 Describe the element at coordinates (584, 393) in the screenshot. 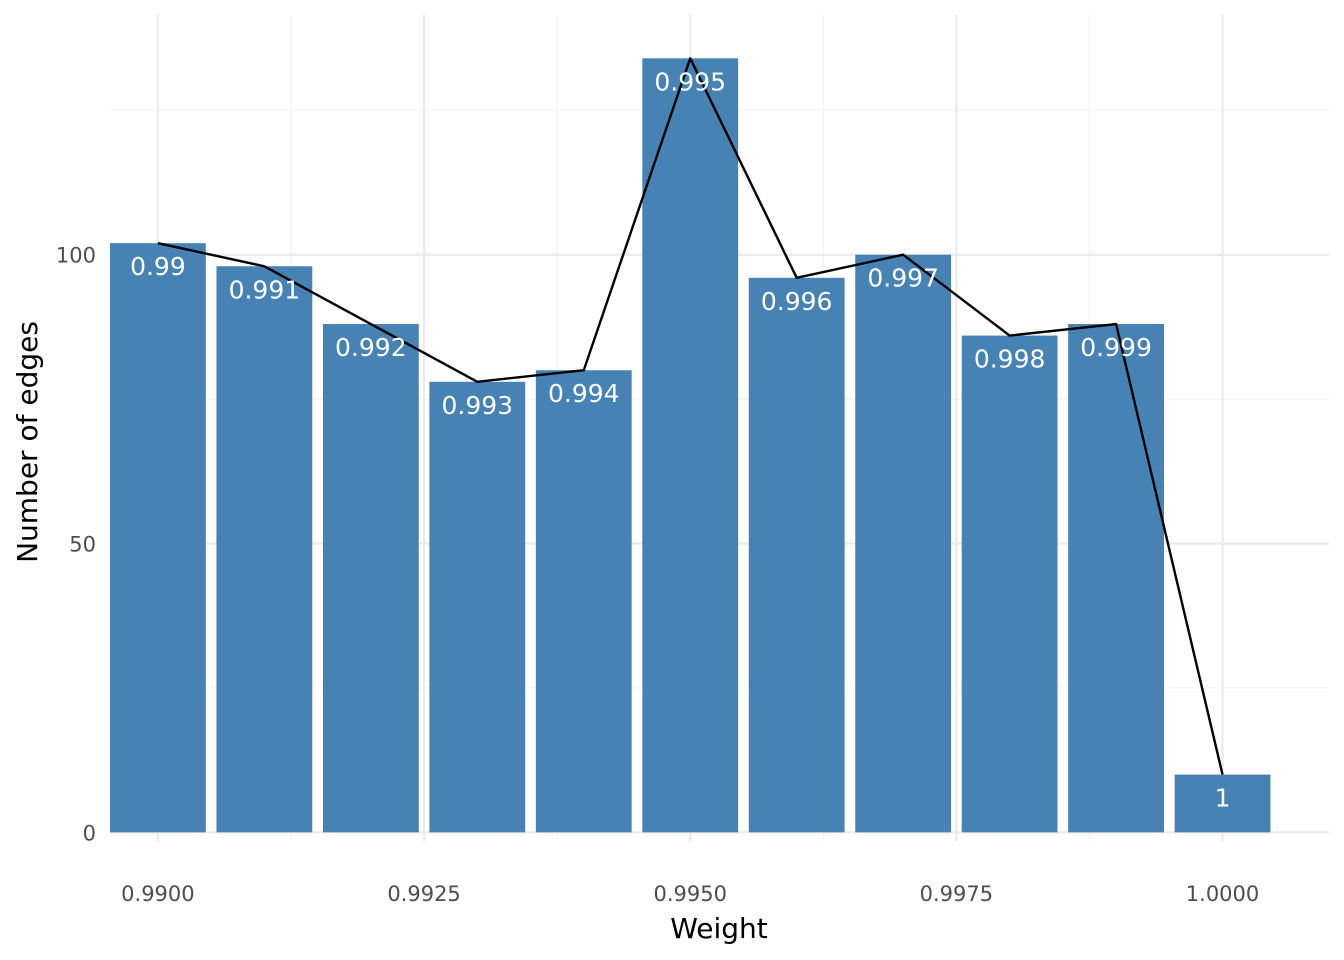

I see `bar-value-label: 0.994` at that location.